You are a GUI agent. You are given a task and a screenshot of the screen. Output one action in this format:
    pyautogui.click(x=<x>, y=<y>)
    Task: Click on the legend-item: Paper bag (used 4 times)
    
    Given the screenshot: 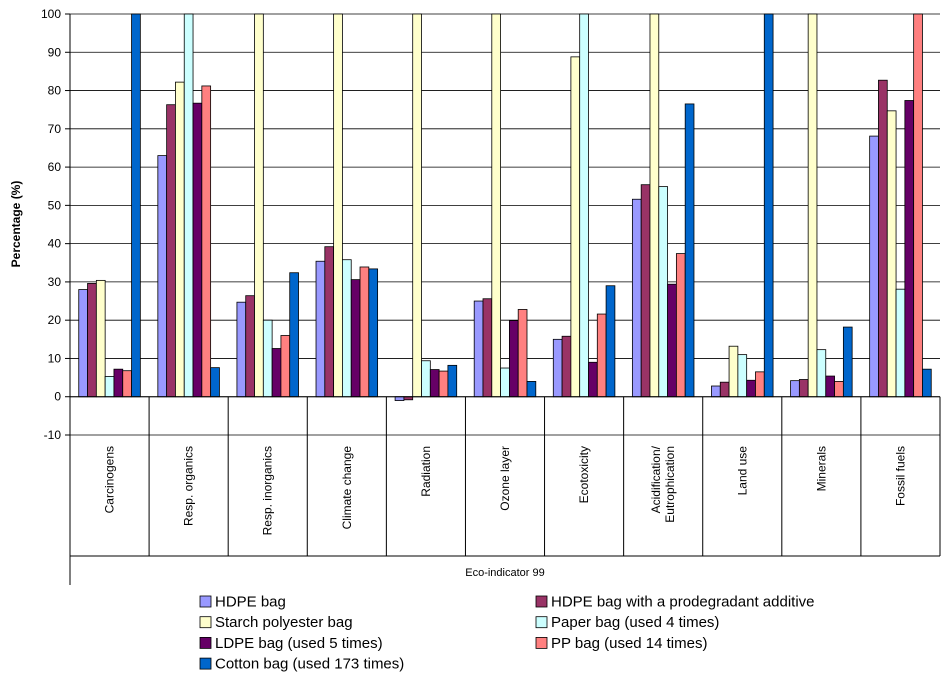 What is the action you would take?
    pyautogui.click(x=627, y=622)
    